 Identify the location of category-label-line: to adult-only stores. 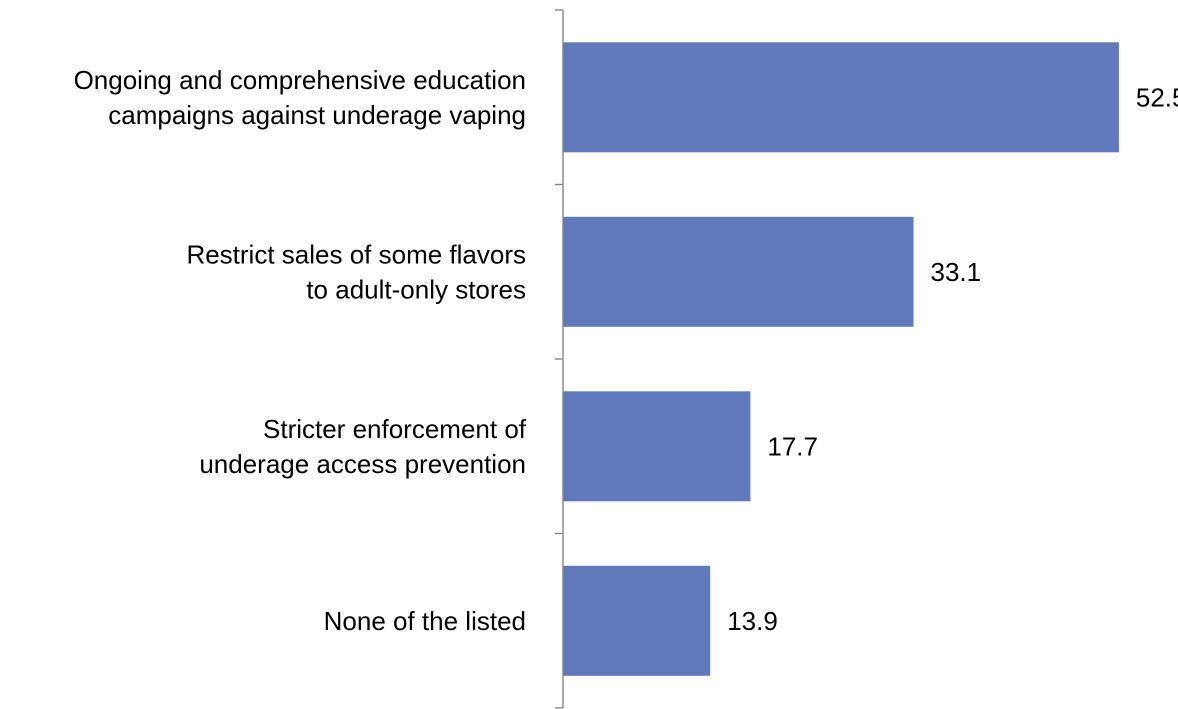
(416, 289).